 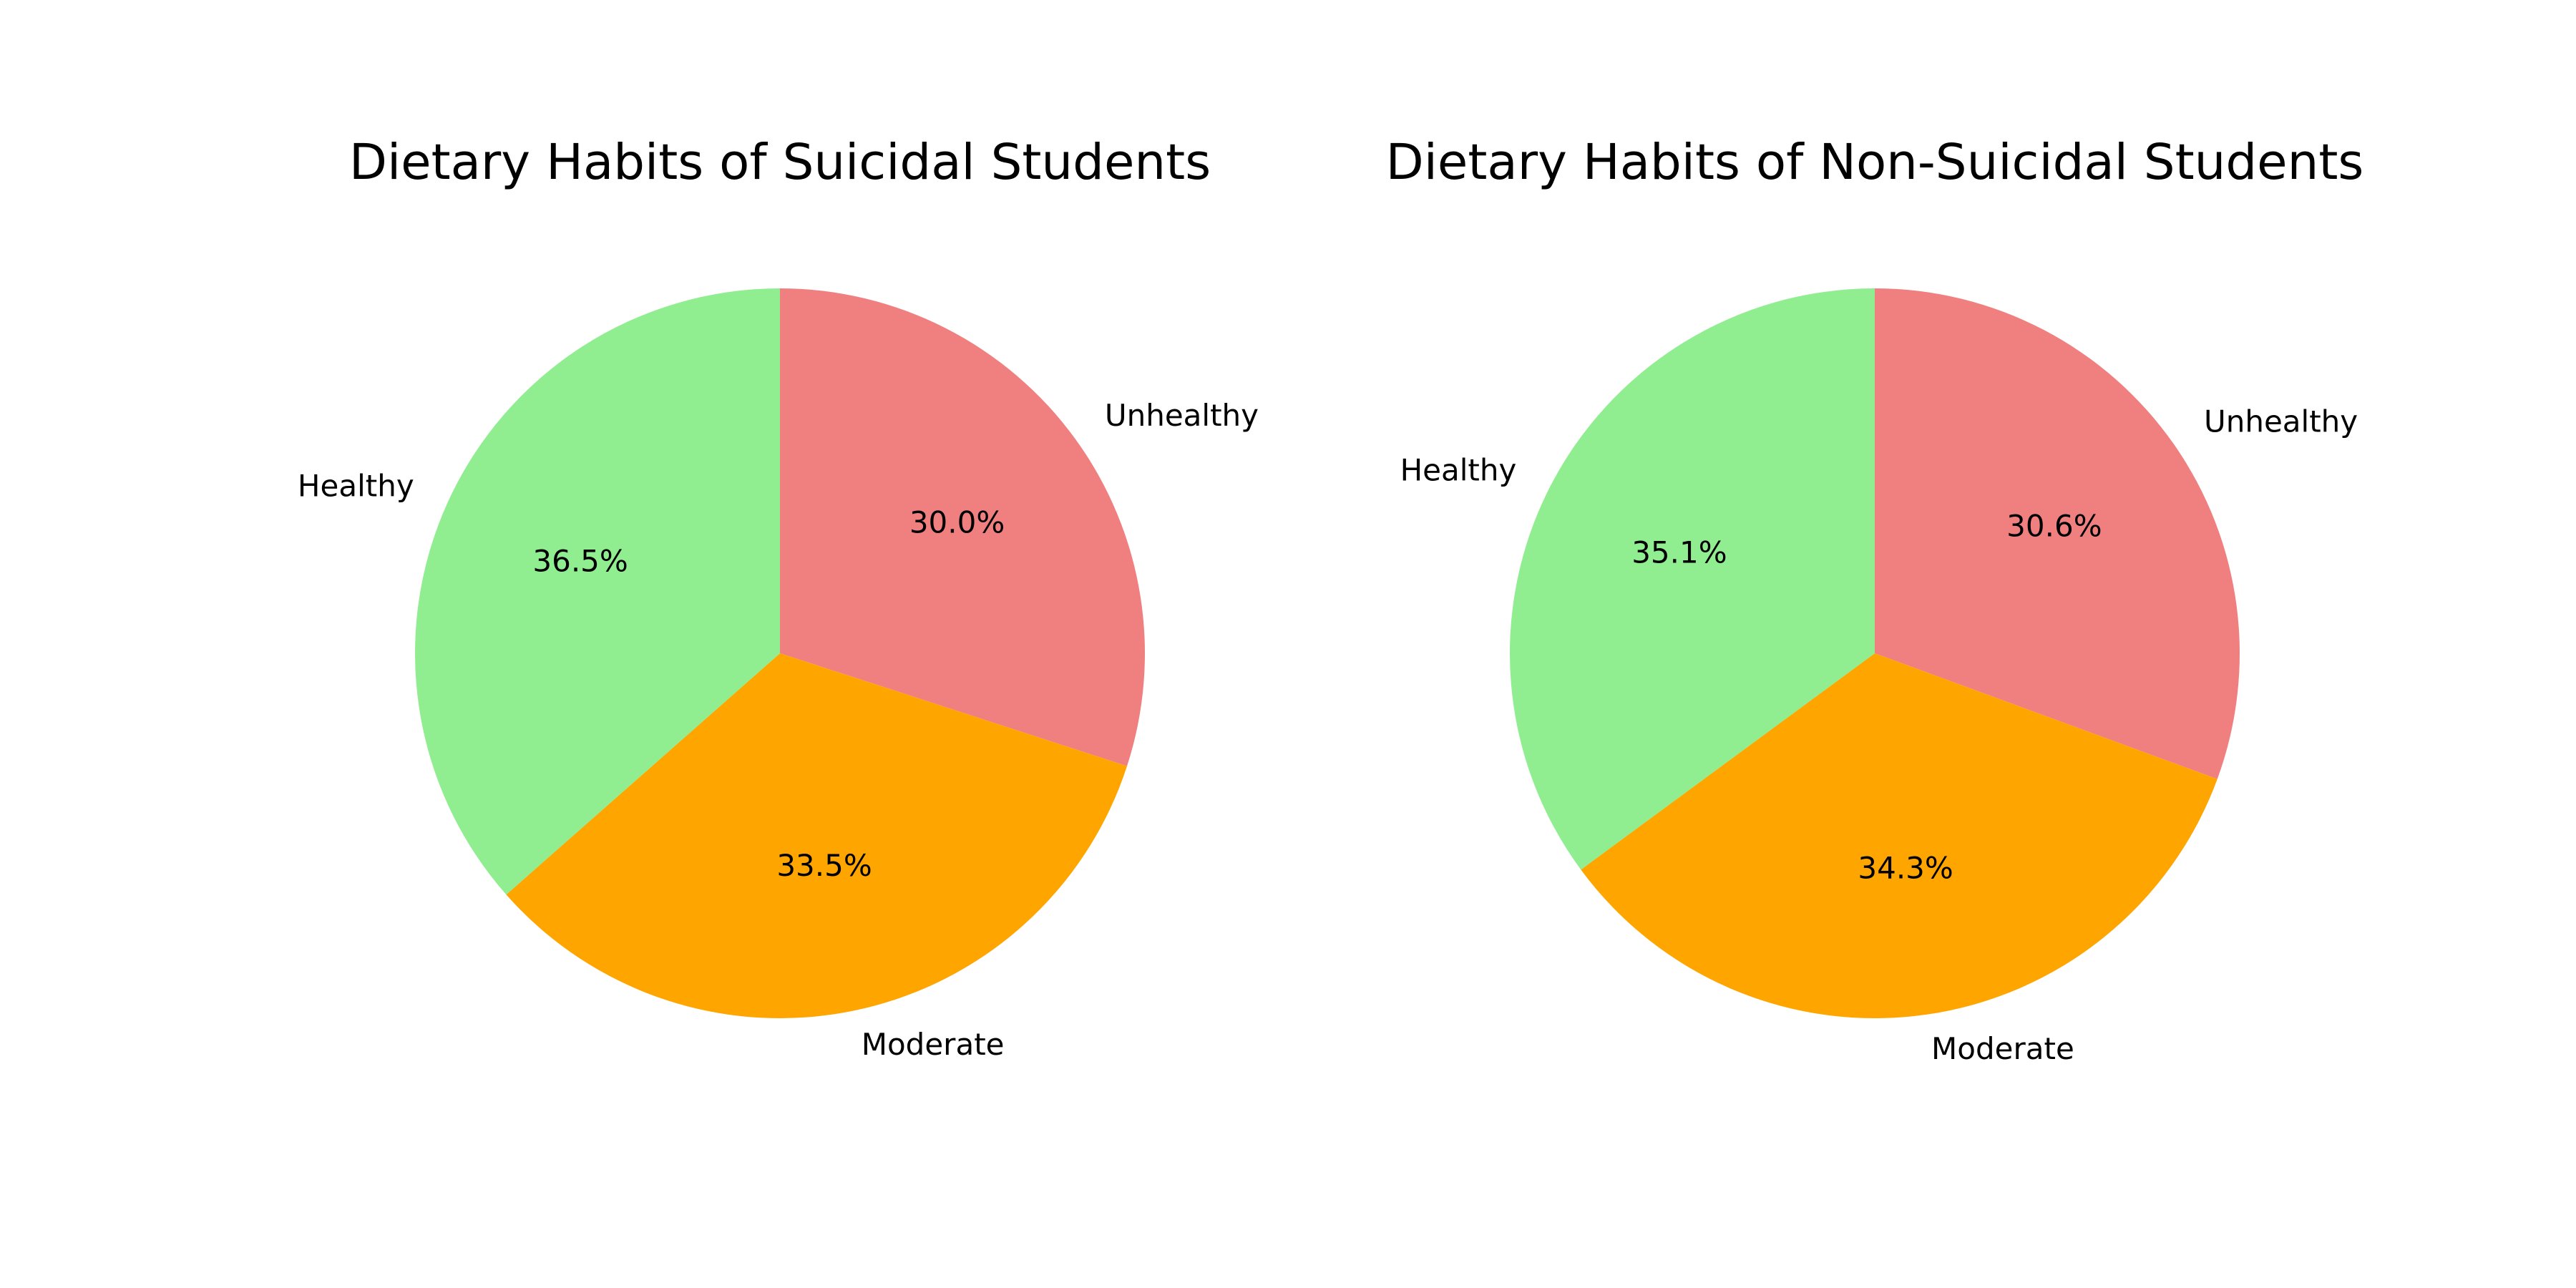 I want to click on slice-label-moderate-non-suicidal: Moderate, so click(x=2002, y=1048).